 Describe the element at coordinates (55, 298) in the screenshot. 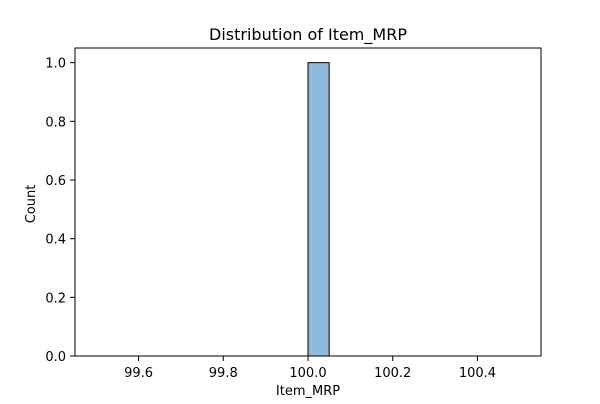

I see `y-tick-label: 0.2` at that location.